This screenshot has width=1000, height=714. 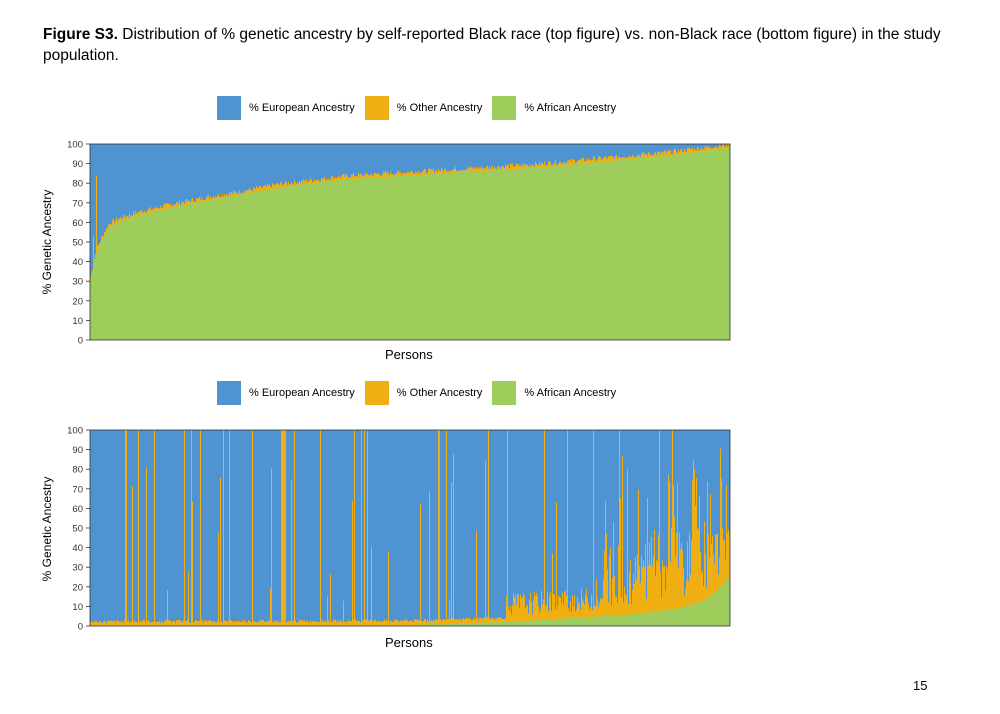 I want to click on page-number: 15, so click(x=920, y=685).